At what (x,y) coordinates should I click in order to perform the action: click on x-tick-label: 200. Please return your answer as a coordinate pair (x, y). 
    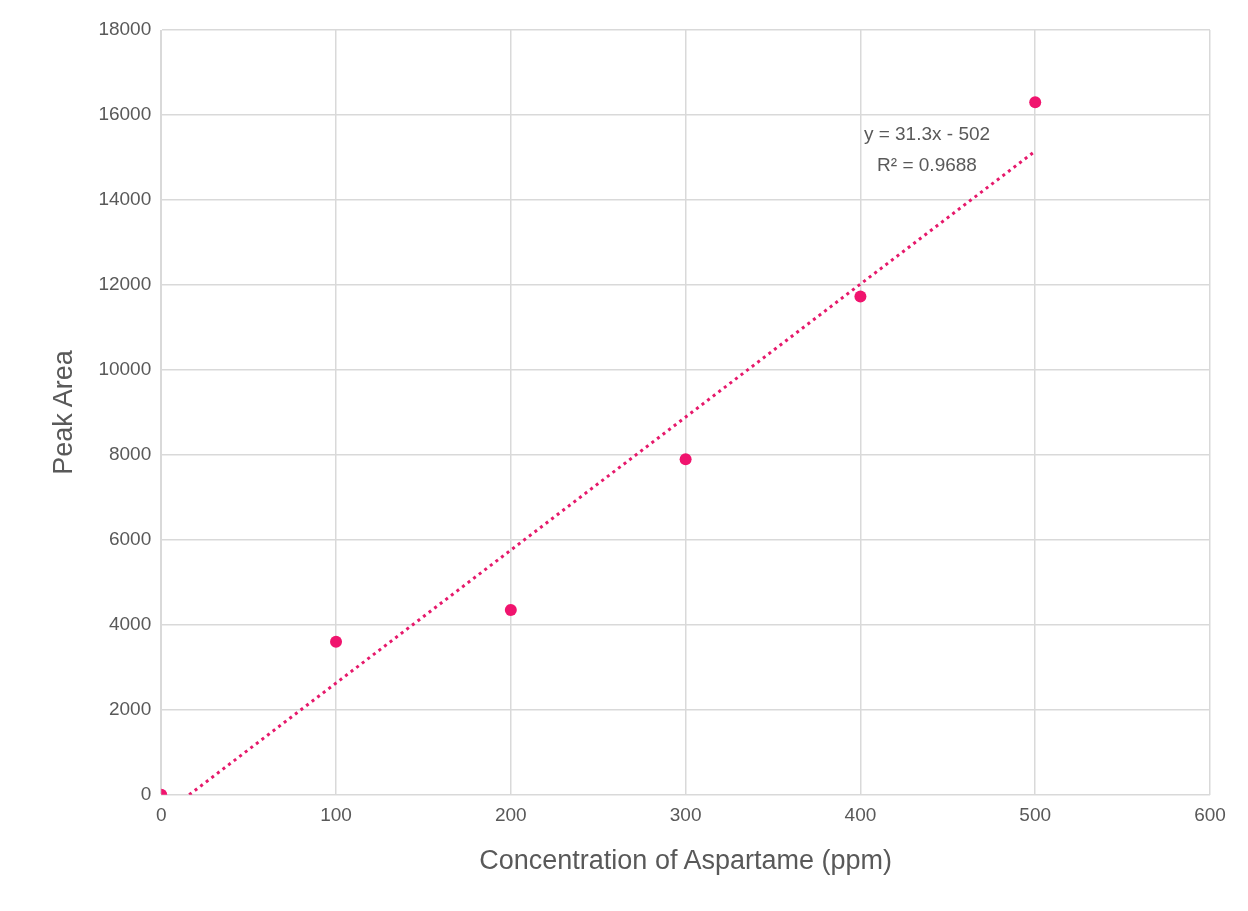
    Looking at the image, I should click on (510, 815).